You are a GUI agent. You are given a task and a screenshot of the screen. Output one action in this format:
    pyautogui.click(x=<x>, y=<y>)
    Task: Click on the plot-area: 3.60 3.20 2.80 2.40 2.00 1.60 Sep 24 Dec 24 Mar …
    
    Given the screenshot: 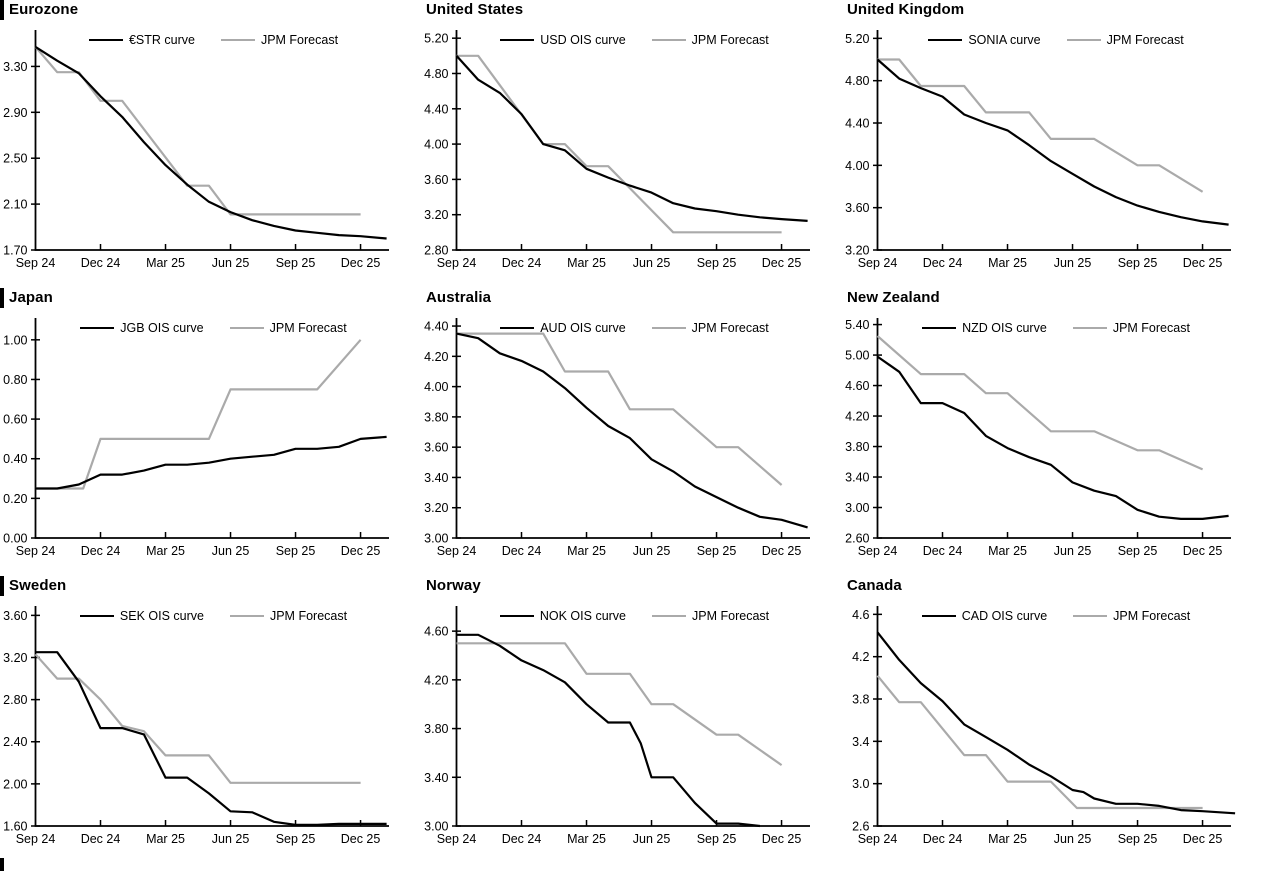 What is the action you would take?
    pyautogui.click(x=210, y=730)
    